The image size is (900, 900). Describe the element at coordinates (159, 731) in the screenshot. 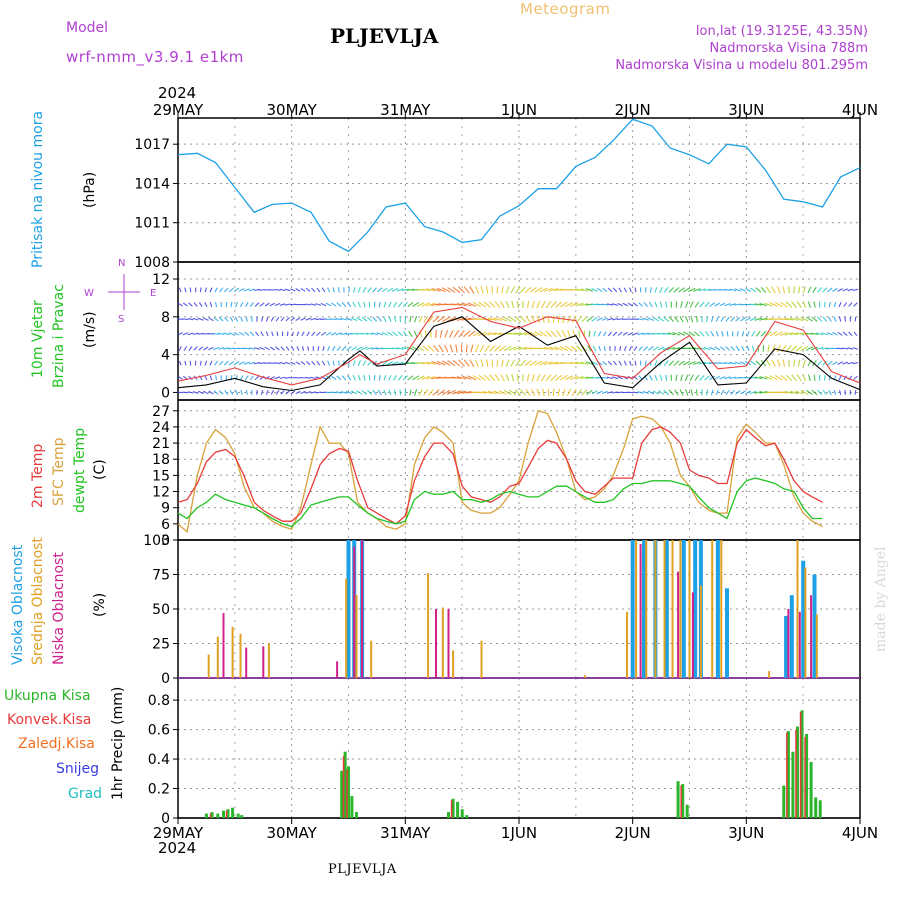

I see `ytick-label: 0.6` at that location.